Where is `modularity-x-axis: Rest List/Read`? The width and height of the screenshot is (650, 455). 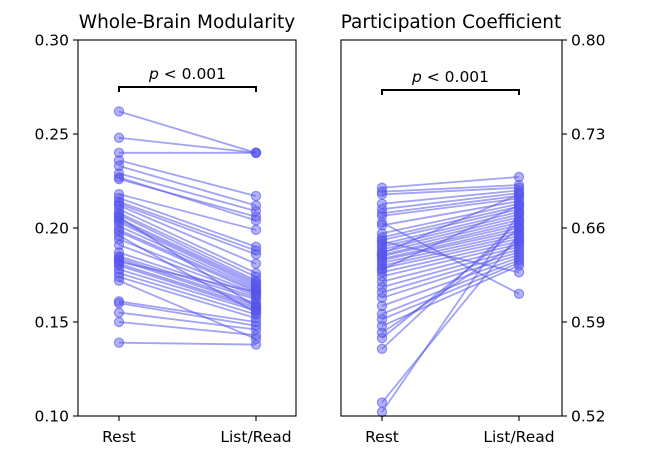
modularity-x-axis: Rest List/Read is located at coordinates (197, 431).